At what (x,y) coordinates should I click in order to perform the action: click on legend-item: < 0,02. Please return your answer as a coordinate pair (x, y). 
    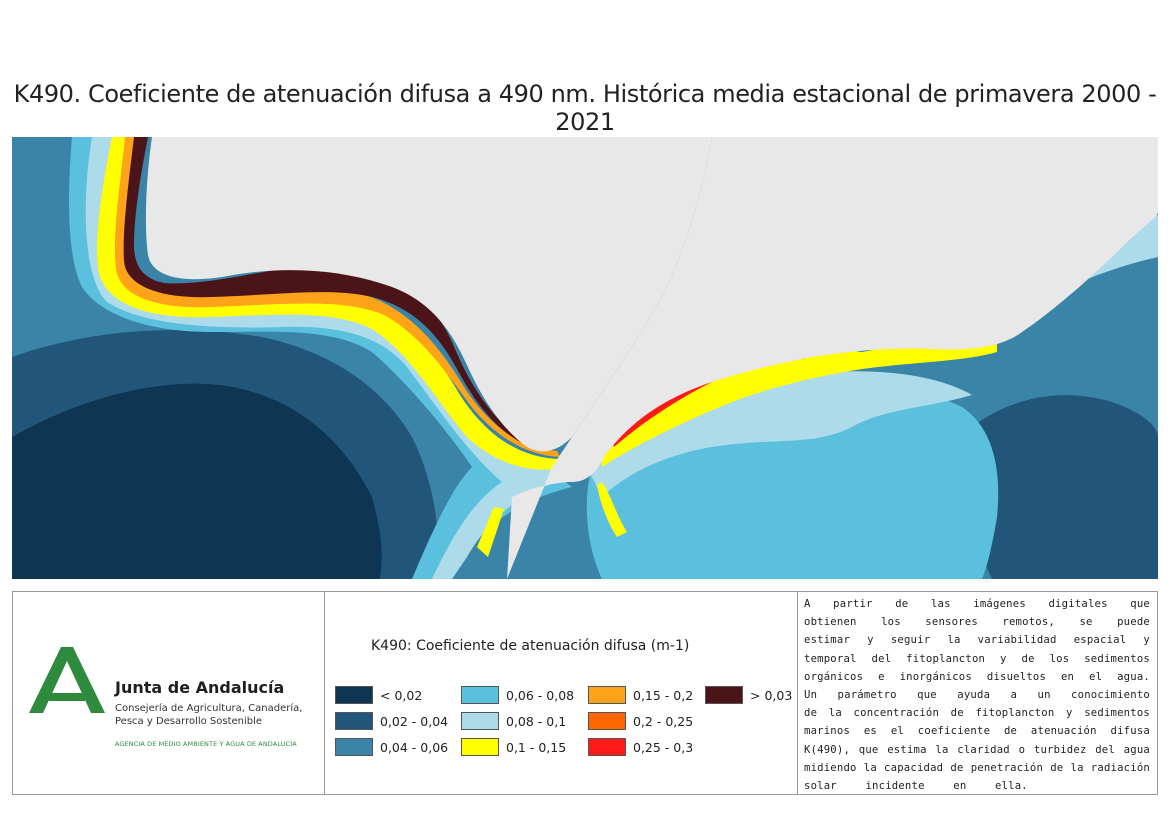
    Looking at the image, I should click on (378, 695).